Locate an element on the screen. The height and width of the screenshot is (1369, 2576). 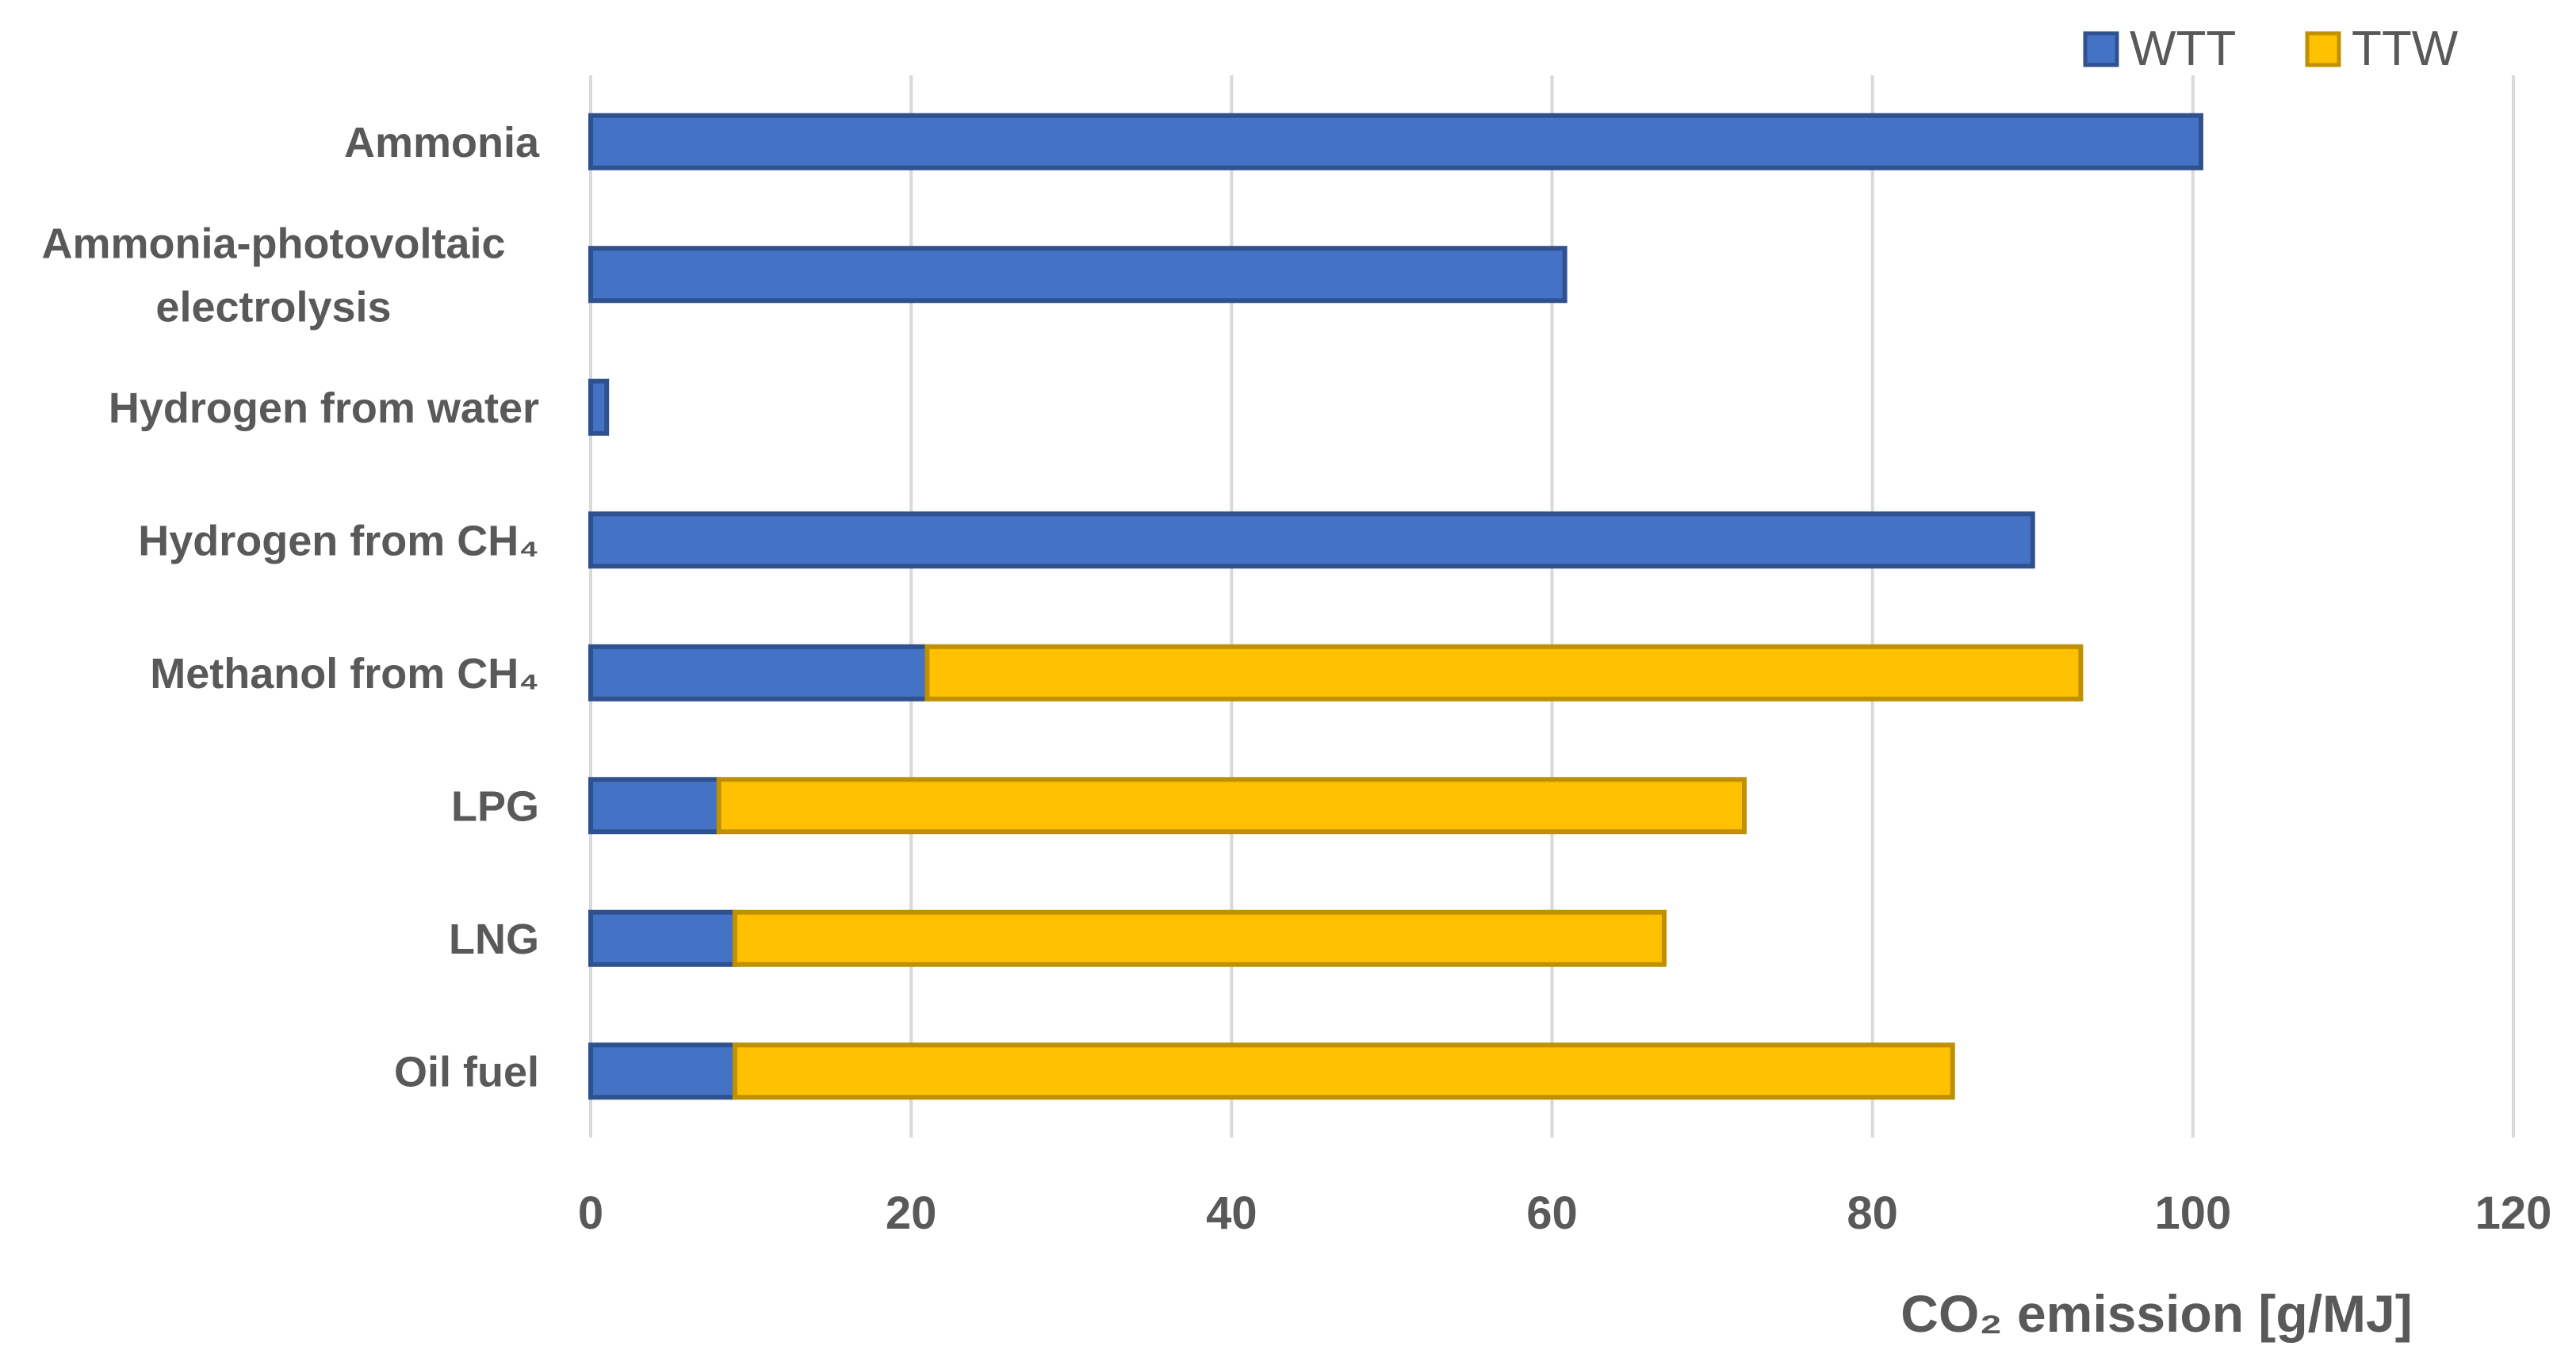
x-tick-label: 100 is located at coordinates (2192, 1213).